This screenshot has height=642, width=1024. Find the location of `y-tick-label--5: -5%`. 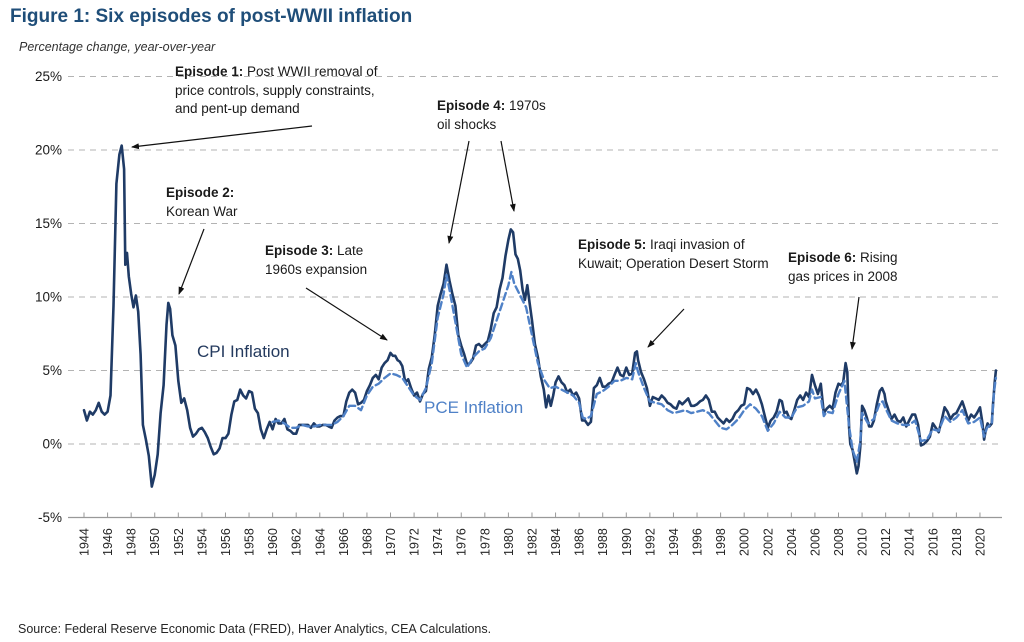

y-tick-label--5: -5% is located at coordinates (50, 517).